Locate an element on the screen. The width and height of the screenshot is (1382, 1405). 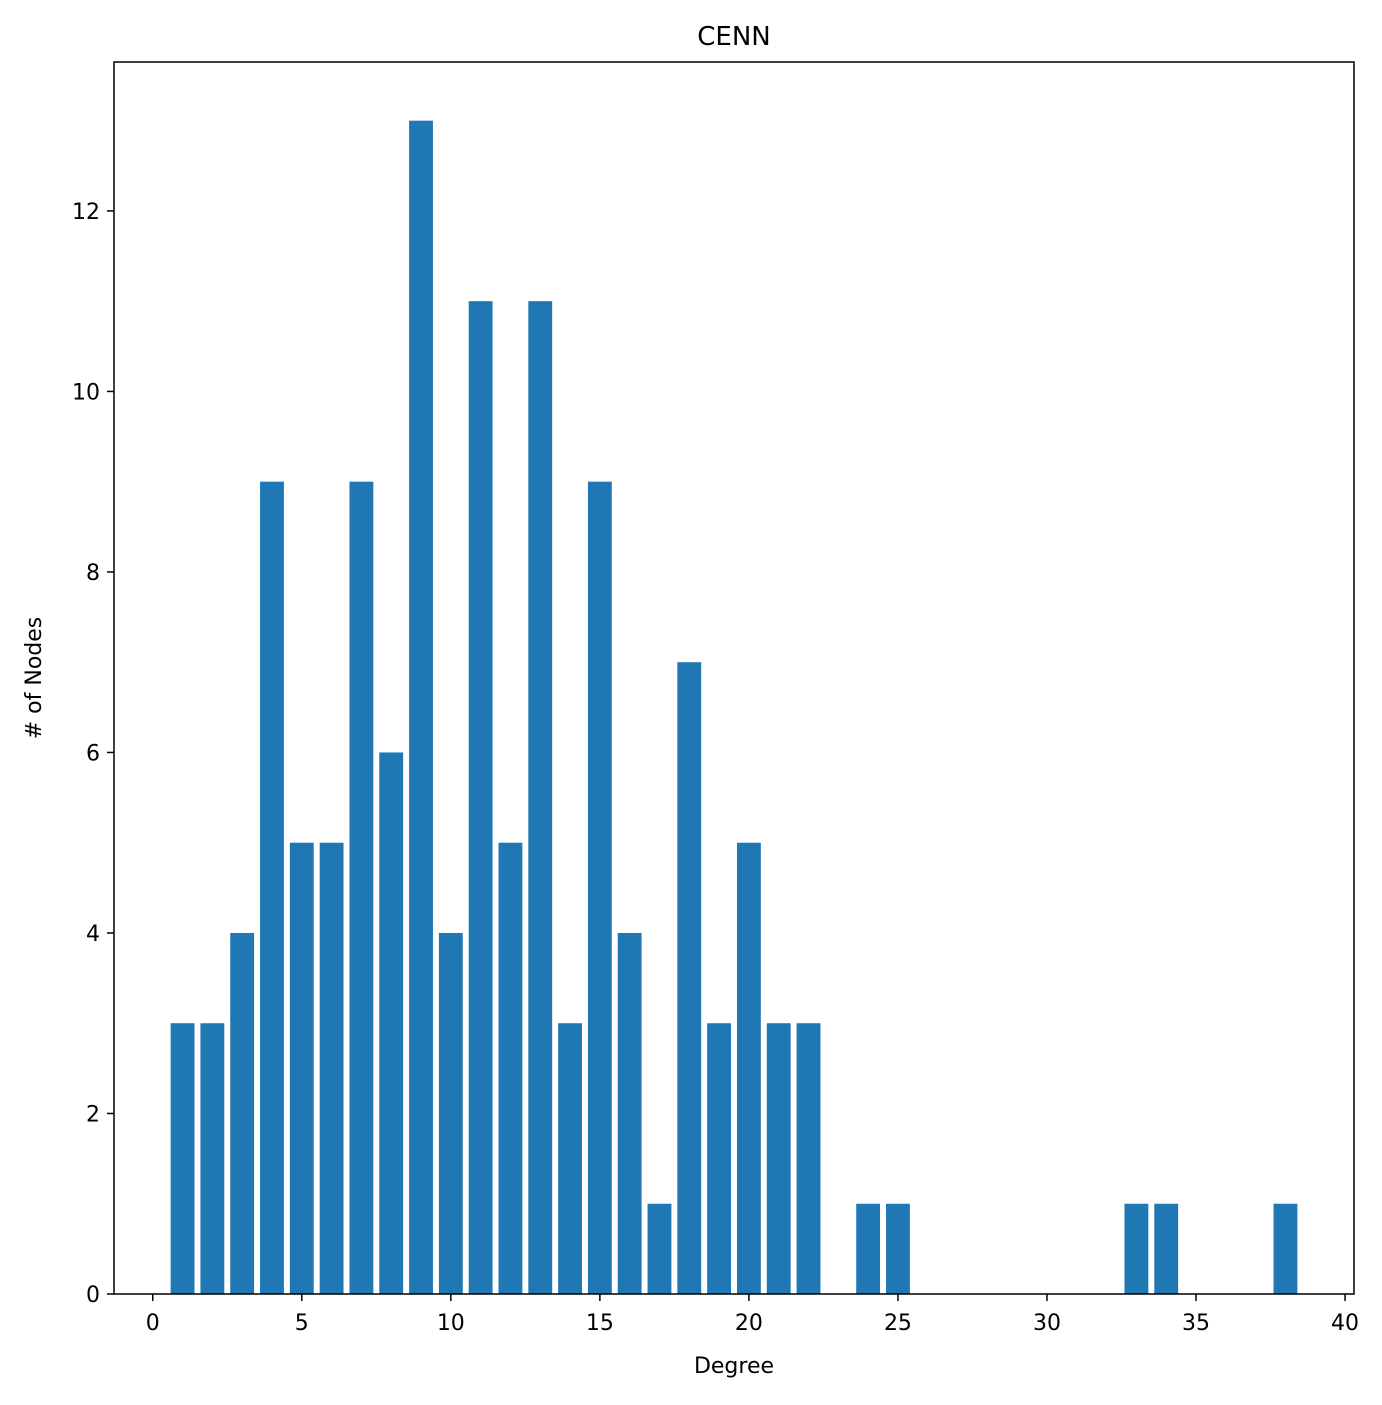
x-tick-label: 35 is located at coordinates (1196, 1323).